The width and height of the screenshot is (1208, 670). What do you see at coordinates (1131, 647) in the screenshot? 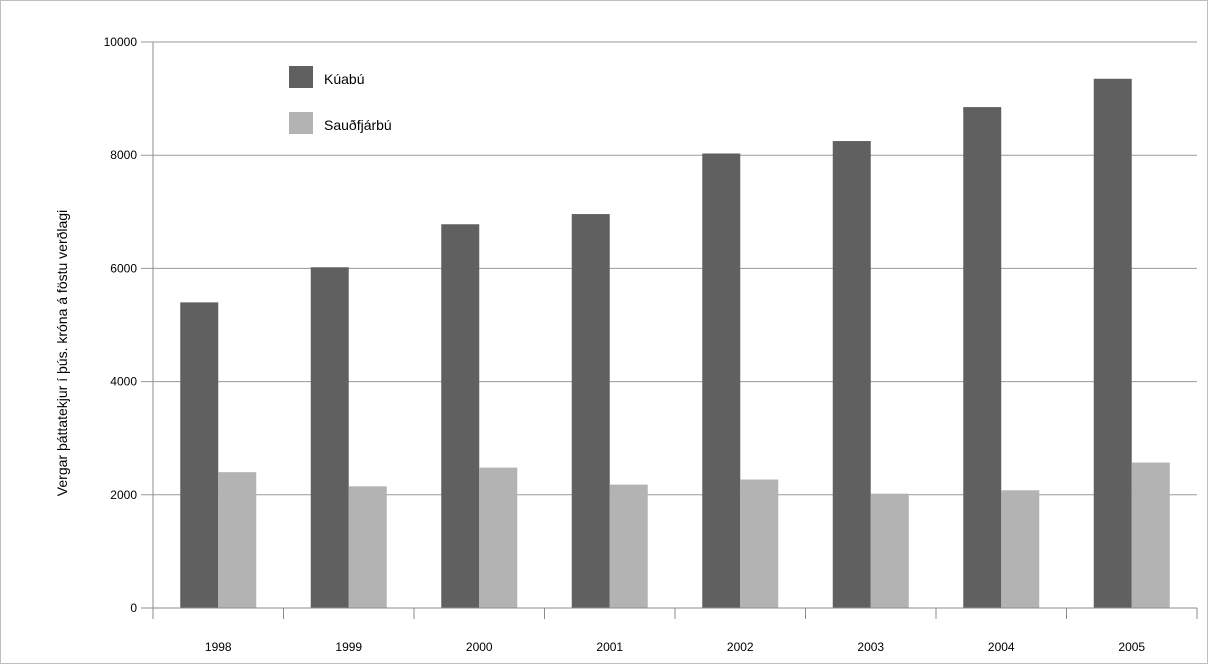
I see `x-tick-label: 2005` at bounding box center [1131, 647].